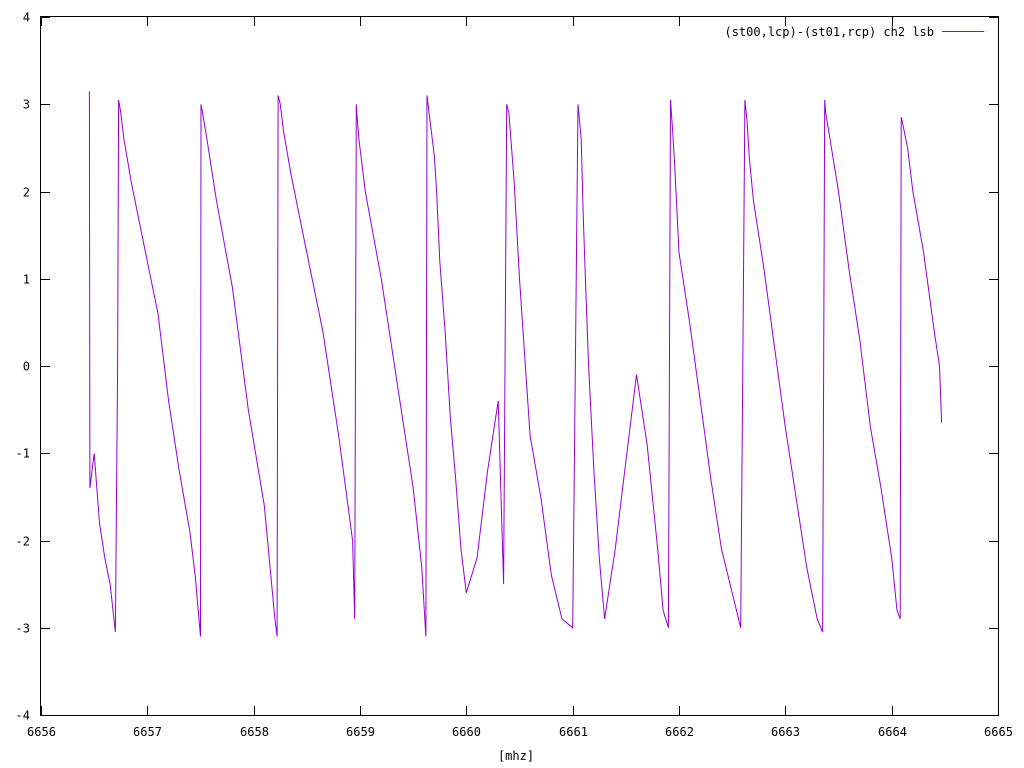  I want to click on legend: (st00,lcp)-(st01,rcp) ch2 lsb, so click(854, 32).